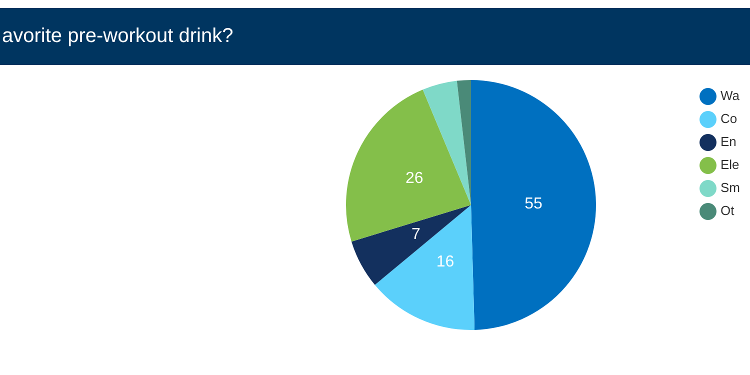 This screenshot has height=375, width=750. Describe the element at coordinates (445, 261) in the screenshot. I see `data-label: 16` at that location.